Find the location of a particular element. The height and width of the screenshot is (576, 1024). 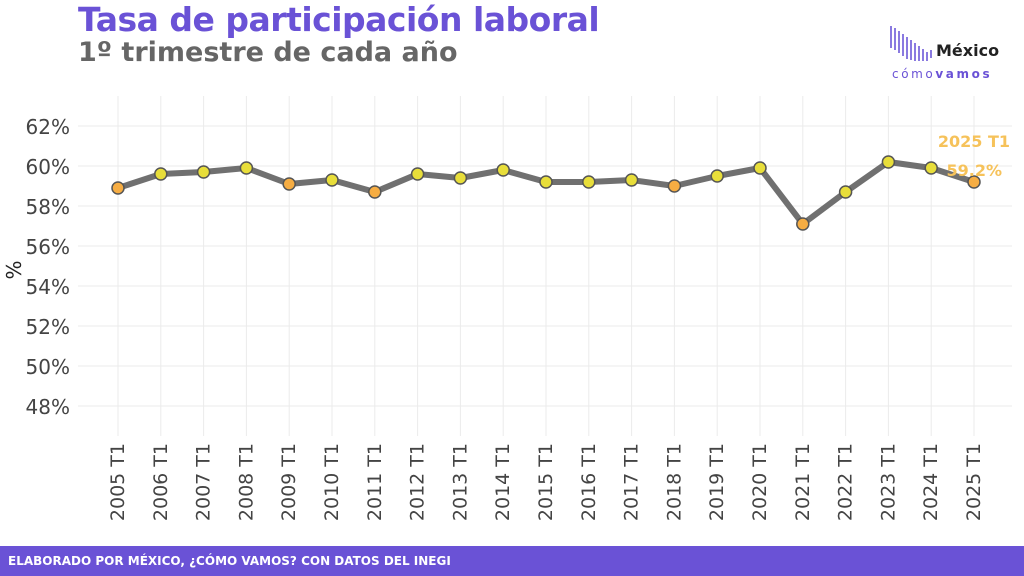

y-axis-label: % is located at coordinates (14, 269).